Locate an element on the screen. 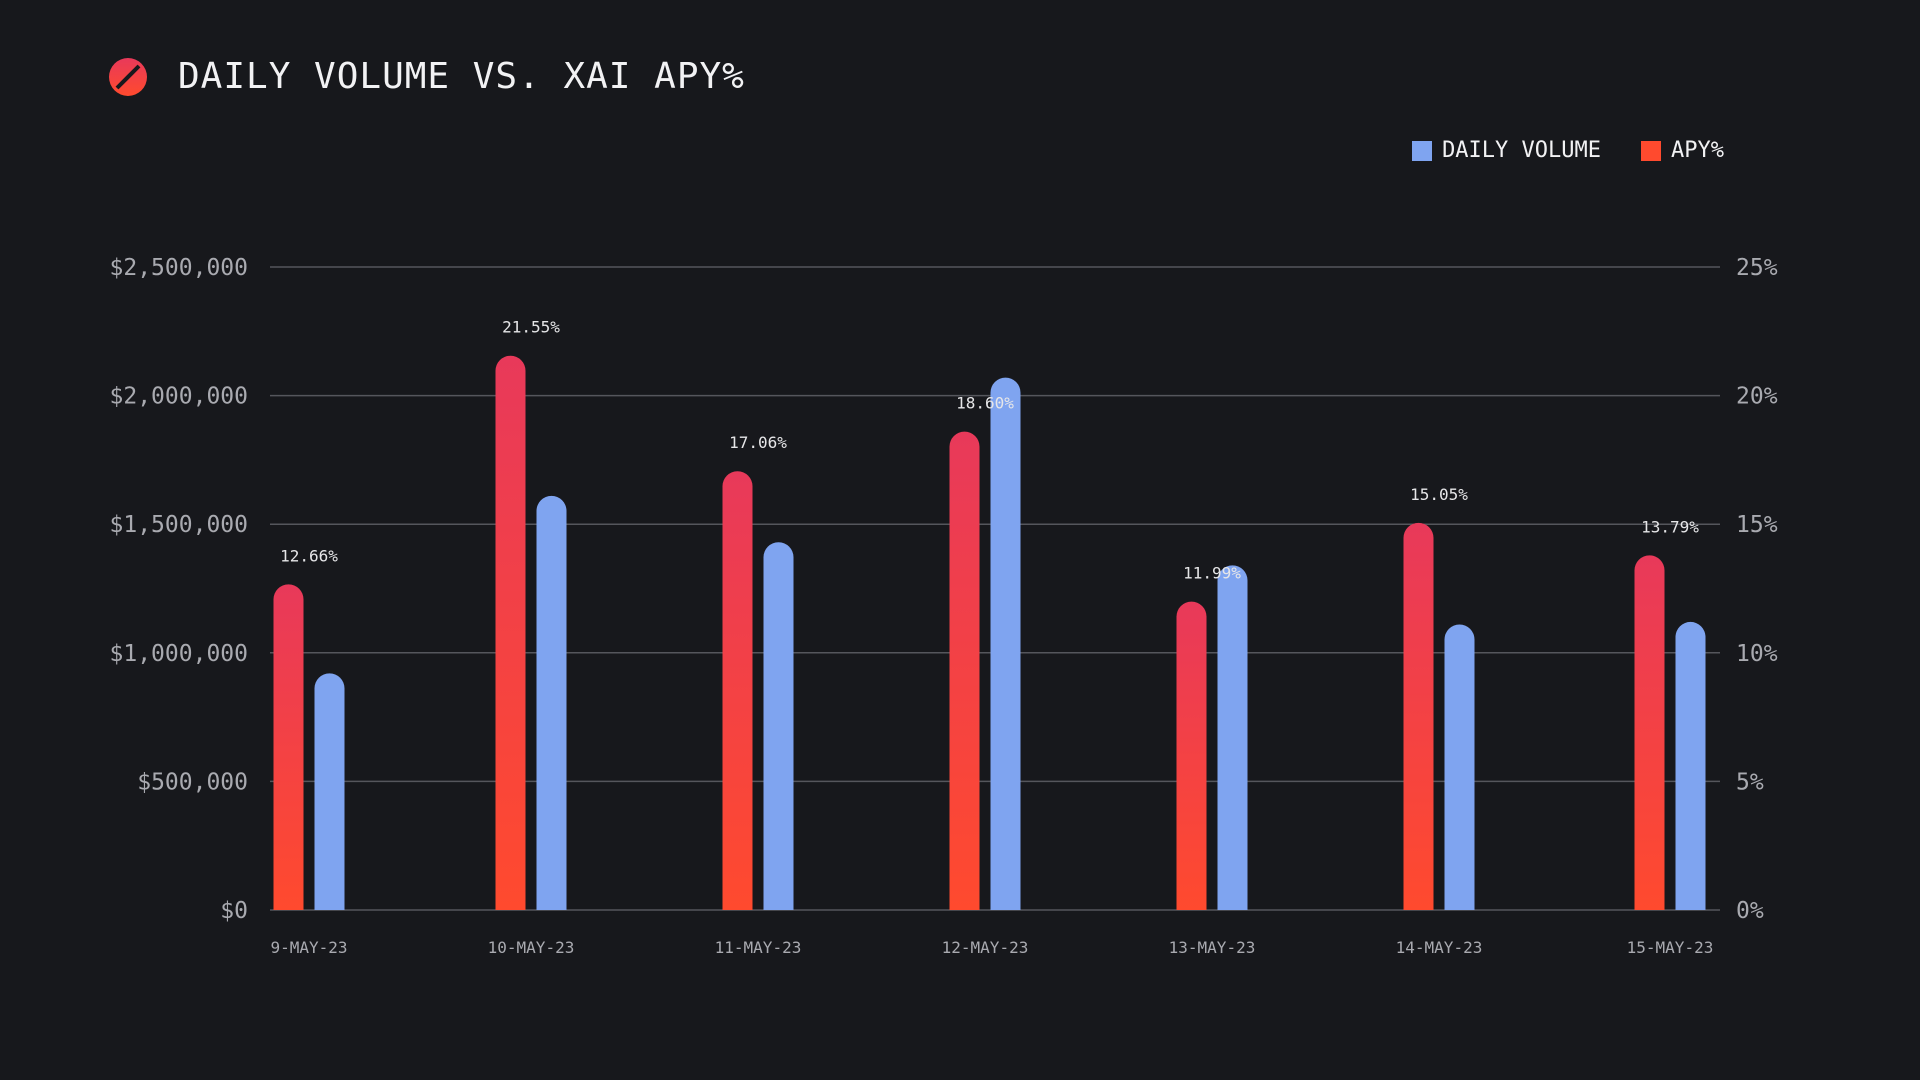 The width and height of the screenshot is (1920, 1080). legend-item-apy: APY% is located at coordinates (1682, 150).